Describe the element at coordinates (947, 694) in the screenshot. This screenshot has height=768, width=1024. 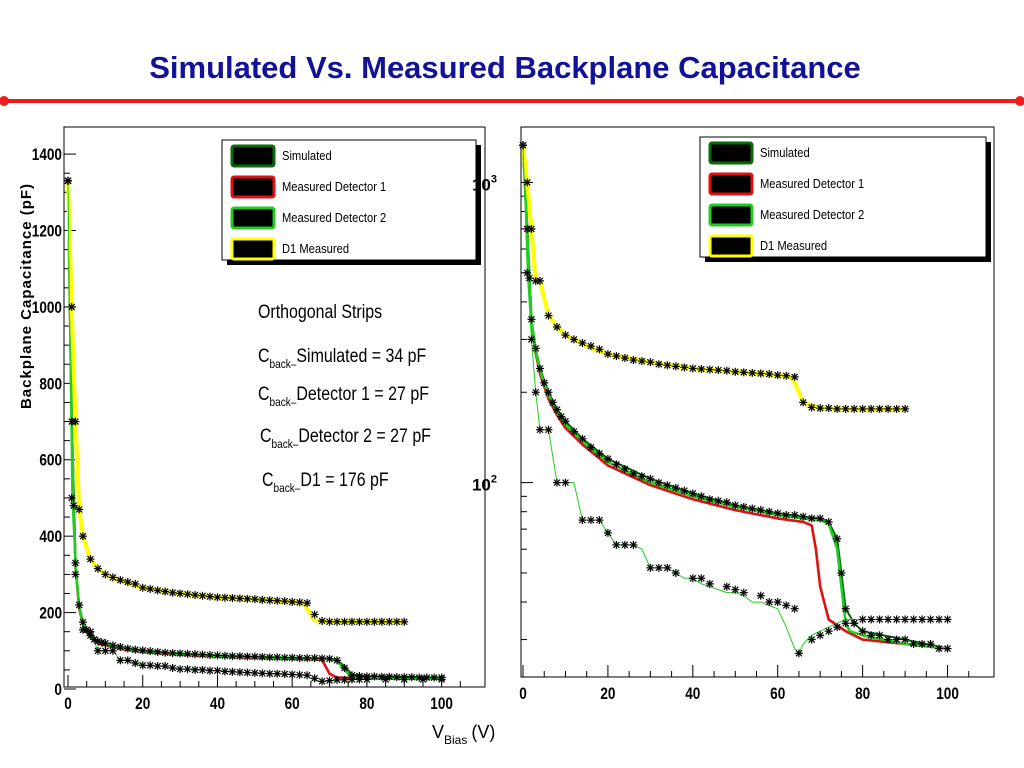
I see `x-tick-label: 100` at that location.